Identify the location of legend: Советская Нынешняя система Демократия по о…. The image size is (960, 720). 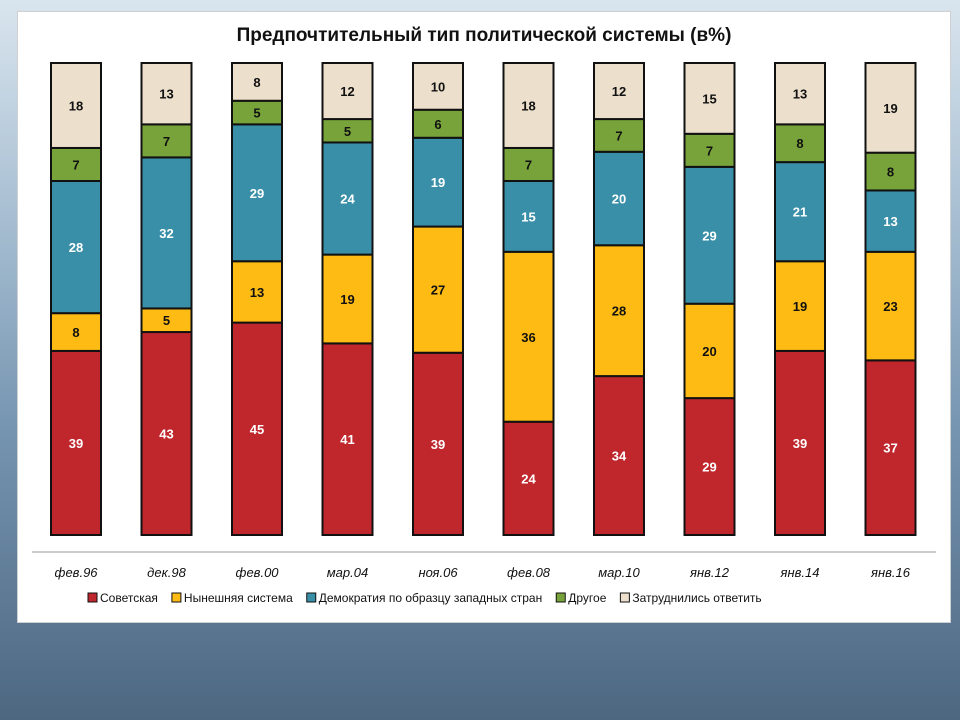
(424, 598).